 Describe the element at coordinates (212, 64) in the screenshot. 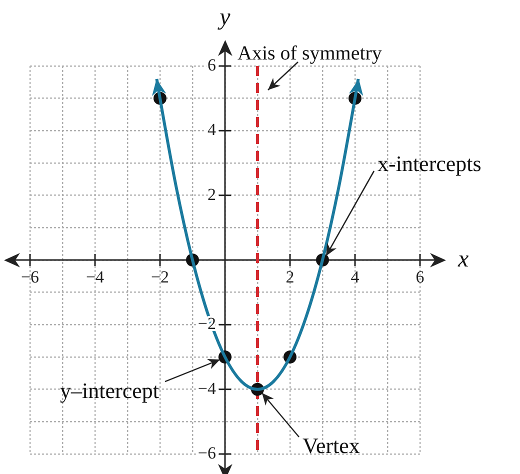

I see `y-tick-label: 6` at that location.